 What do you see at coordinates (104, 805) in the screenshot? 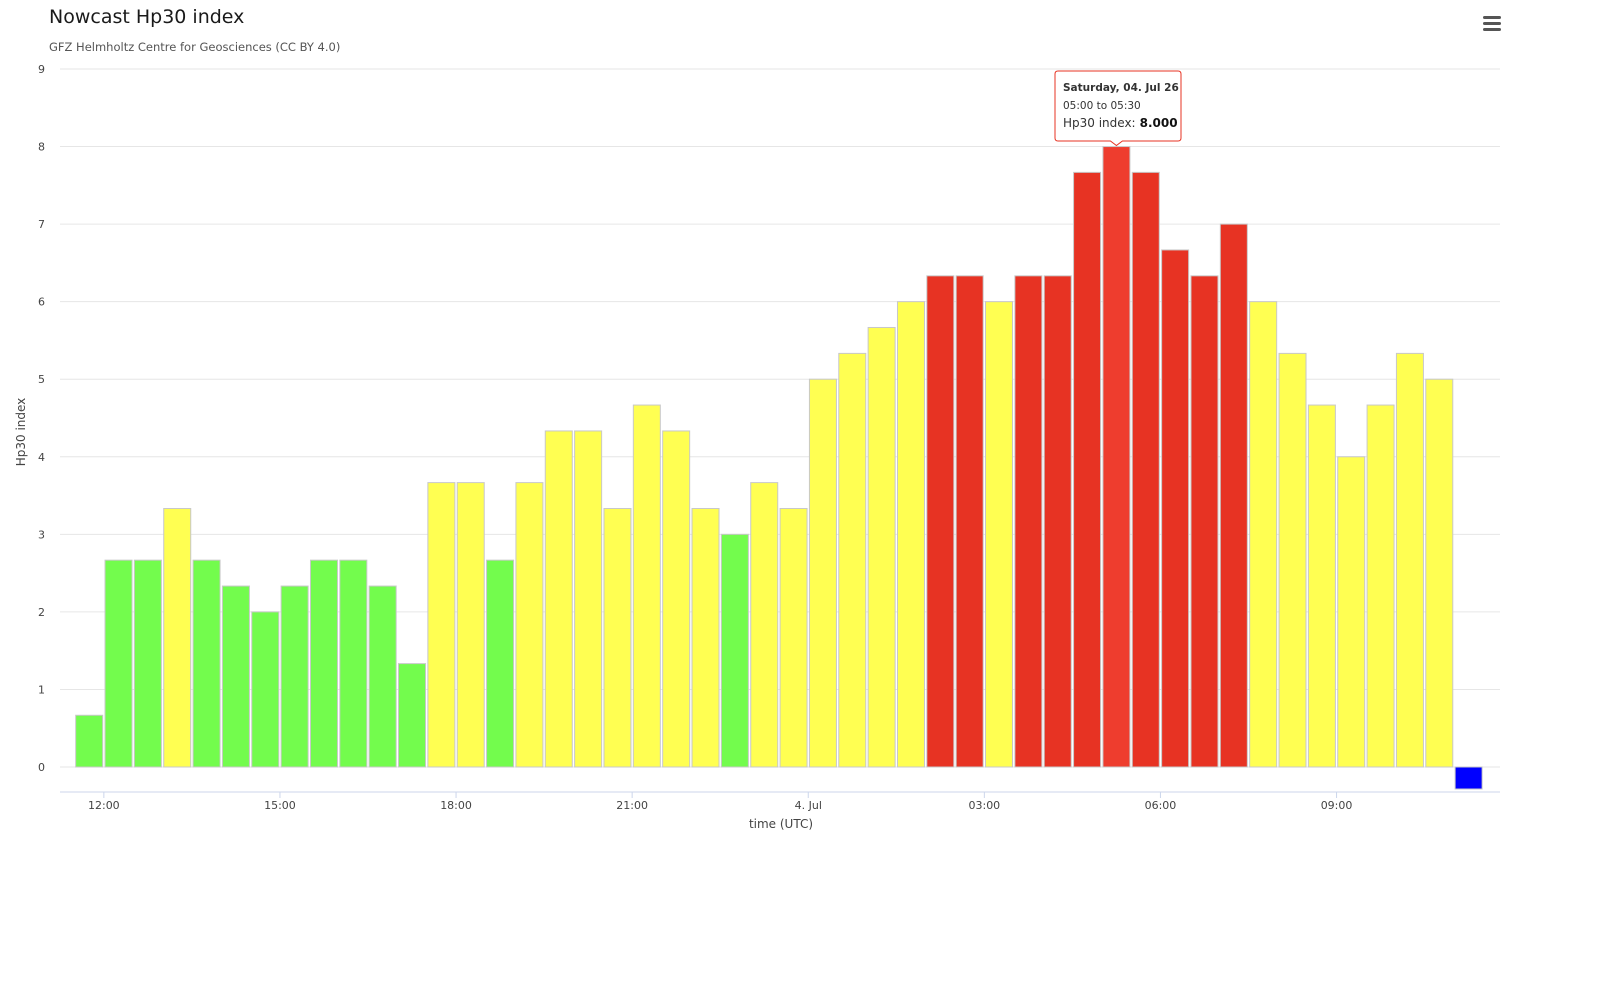
I see `x-tick-label: 12:00` at bounding box center [104, 805].